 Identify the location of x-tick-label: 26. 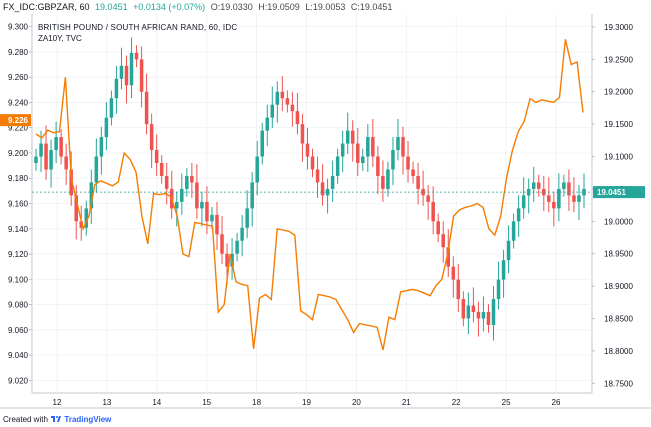
(556, 402).